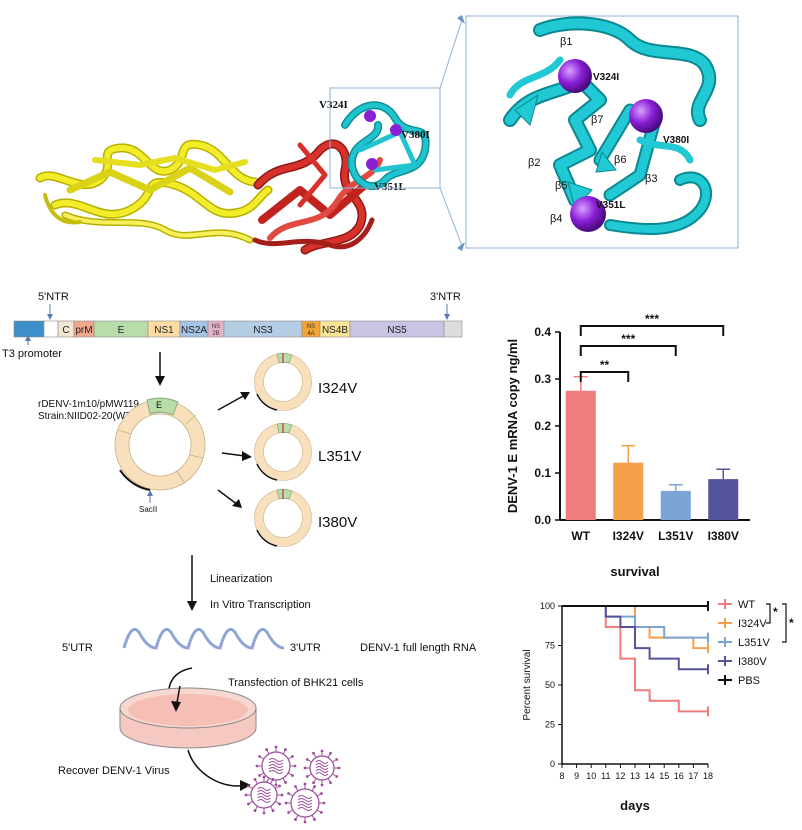 Image resolution: width=802 pixels, height=830 pixels. Describe the element at coordinates (148, 509) in the screenshot. I see `site-label: SacII` at that location.